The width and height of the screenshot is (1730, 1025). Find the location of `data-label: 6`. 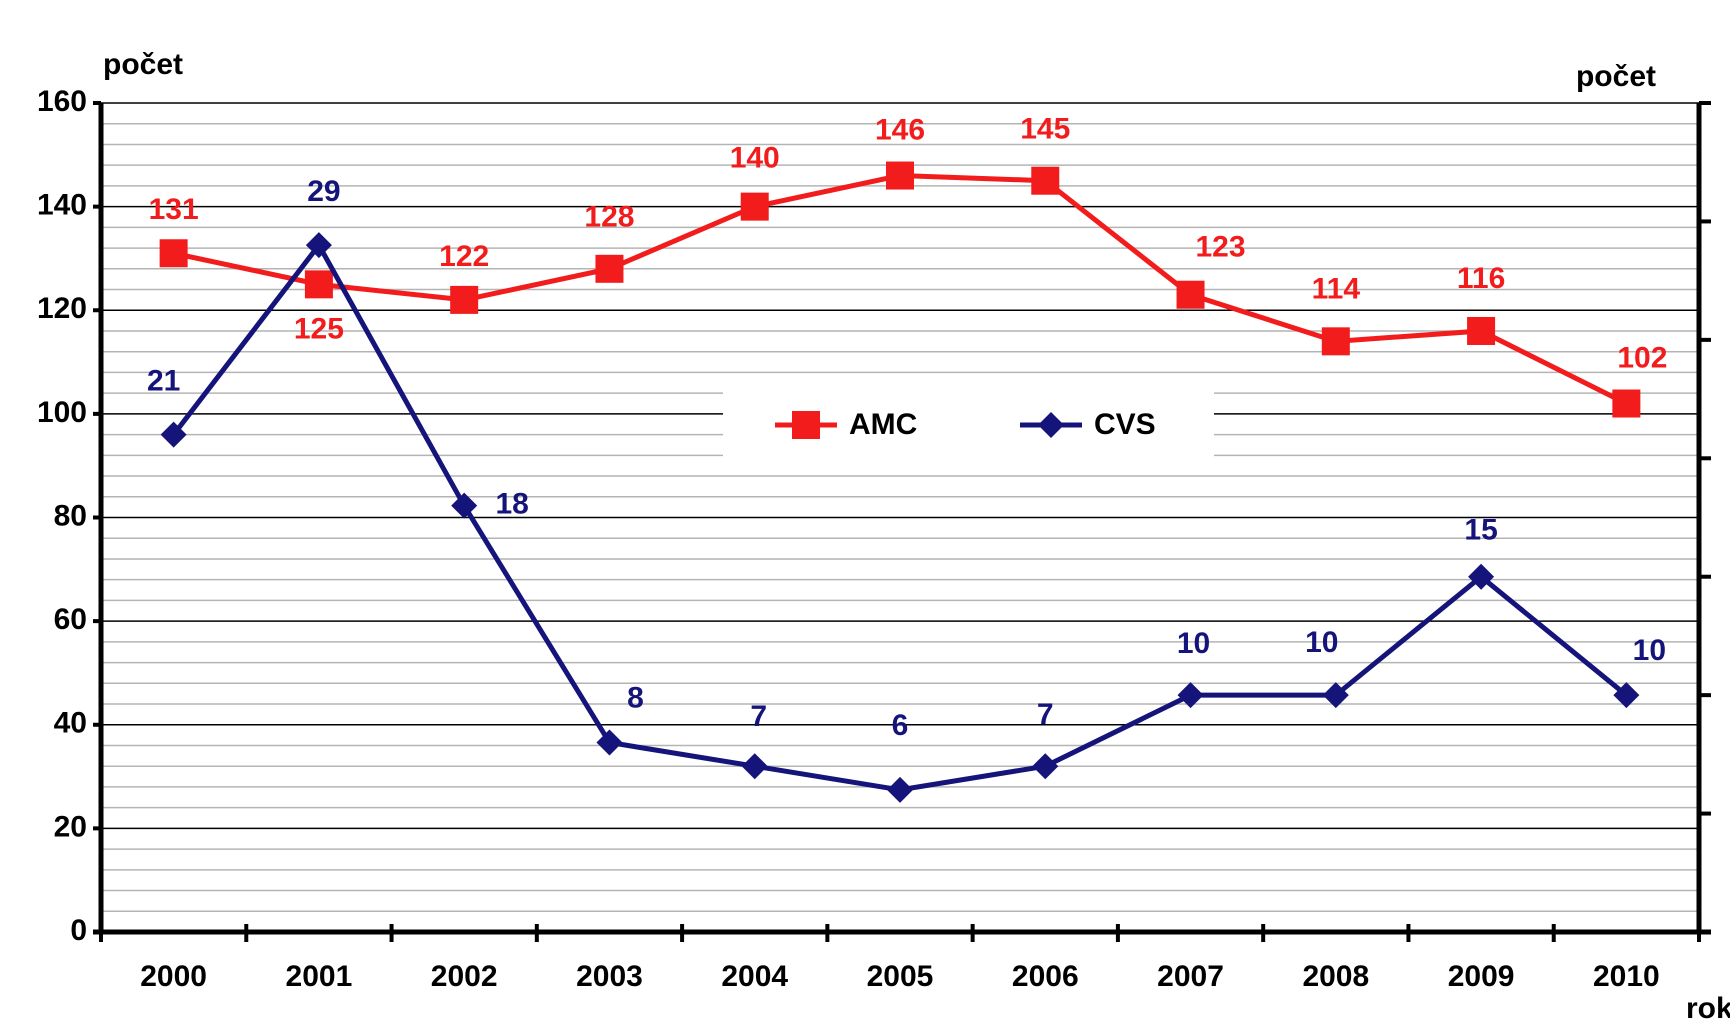

data-label: 6 is located at coordinates (900, 725).